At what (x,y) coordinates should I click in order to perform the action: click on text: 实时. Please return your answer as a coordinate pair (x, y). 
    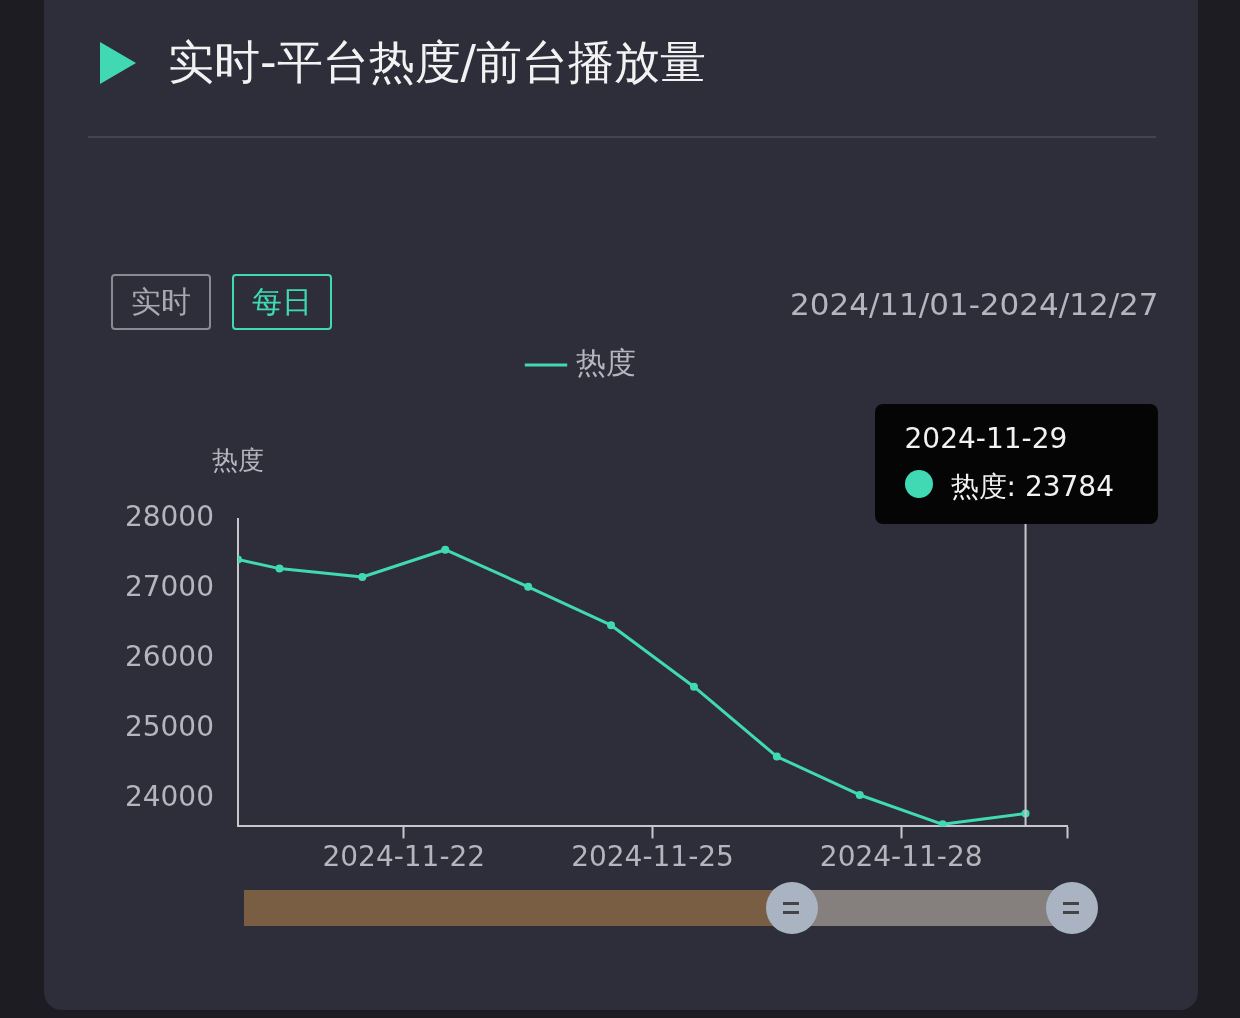
    Looking at the image, I should click on (161, 302).